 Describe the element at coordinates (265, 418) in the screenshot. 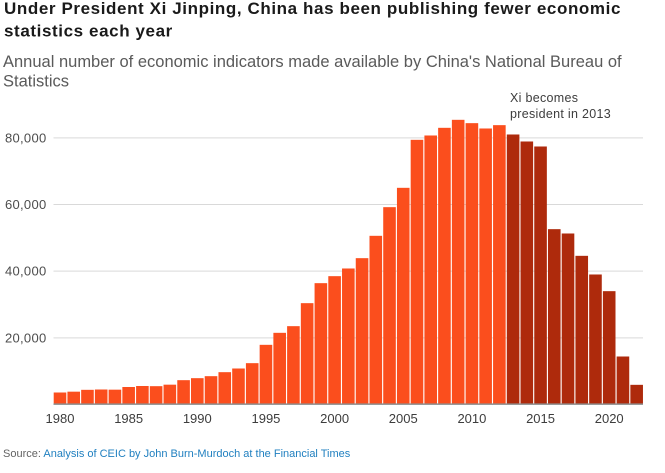

I see `svg-text: 1995` at that location.